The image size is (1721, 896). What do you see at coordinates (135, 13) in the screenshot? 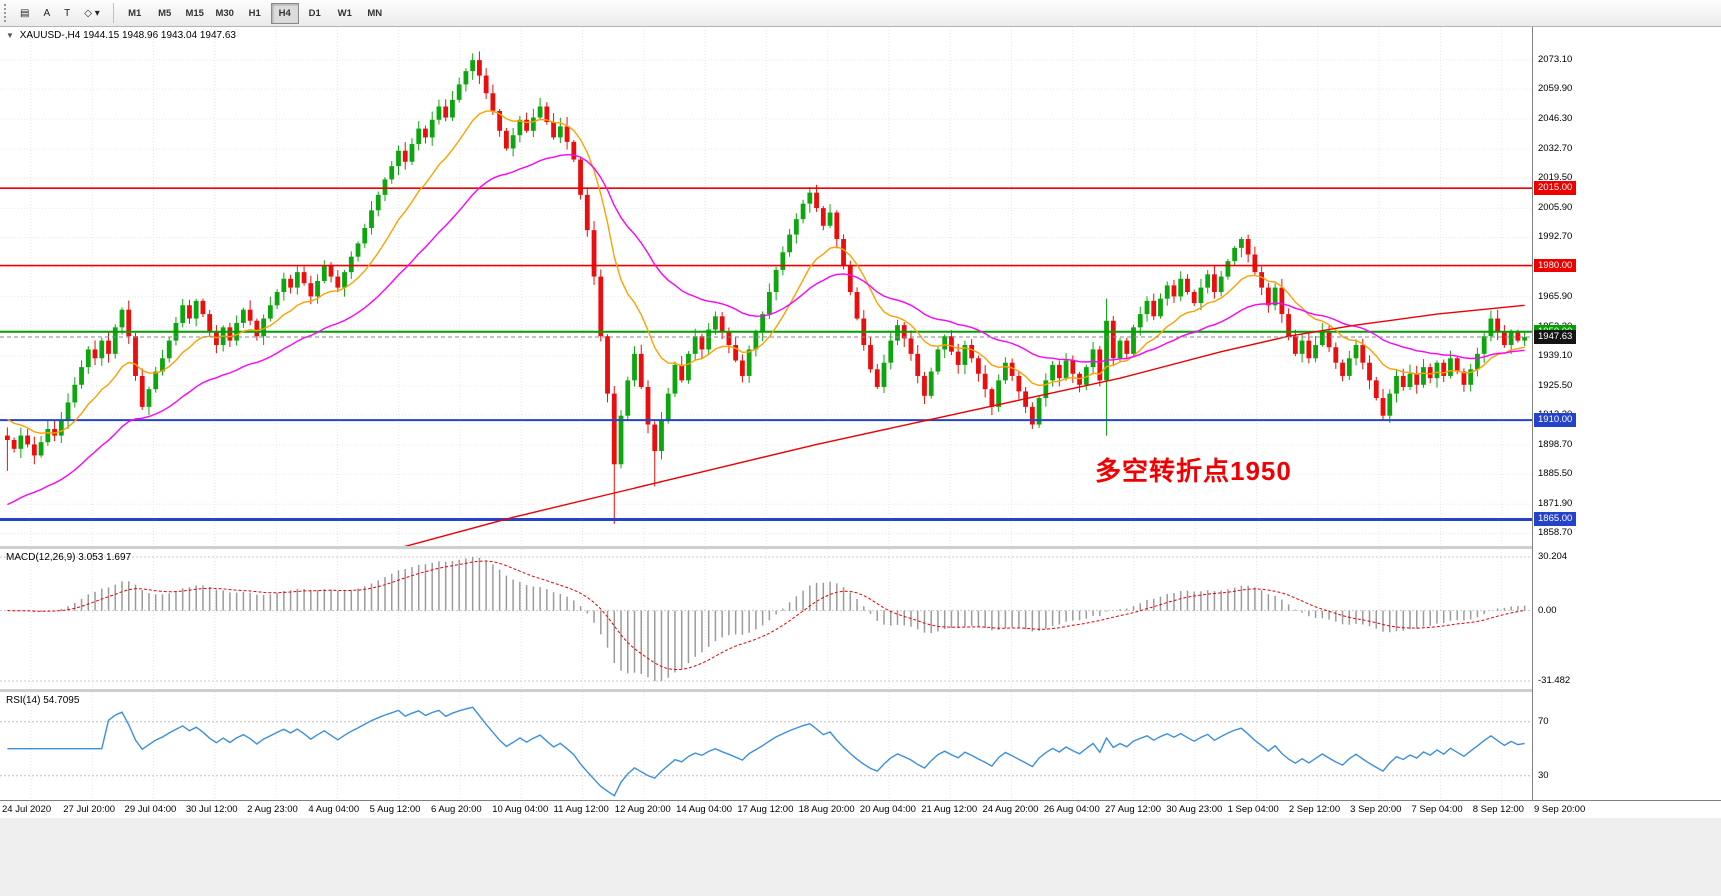
I see `timeframe-m1-button: M1` at bounding box center [135, 13].